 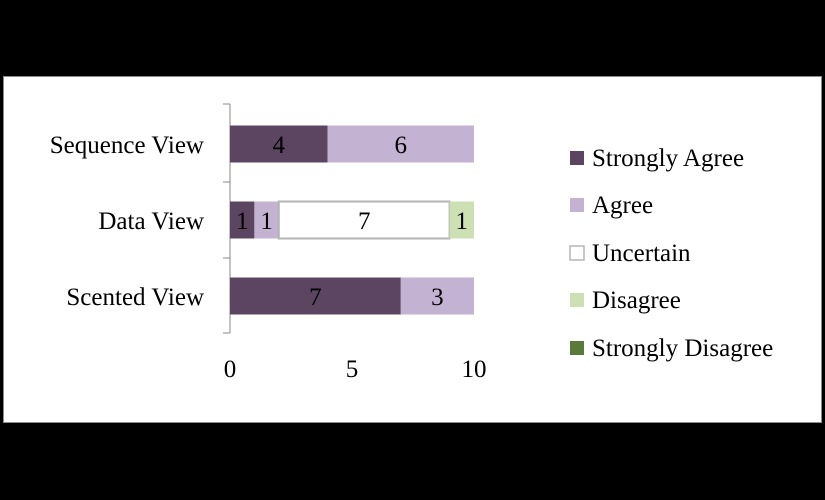 What do you see at coordinates (668, 158) in the screenshot?
I see `legend-label-strongly-agree: Strongly Agree` at bounding box center [668, 158].